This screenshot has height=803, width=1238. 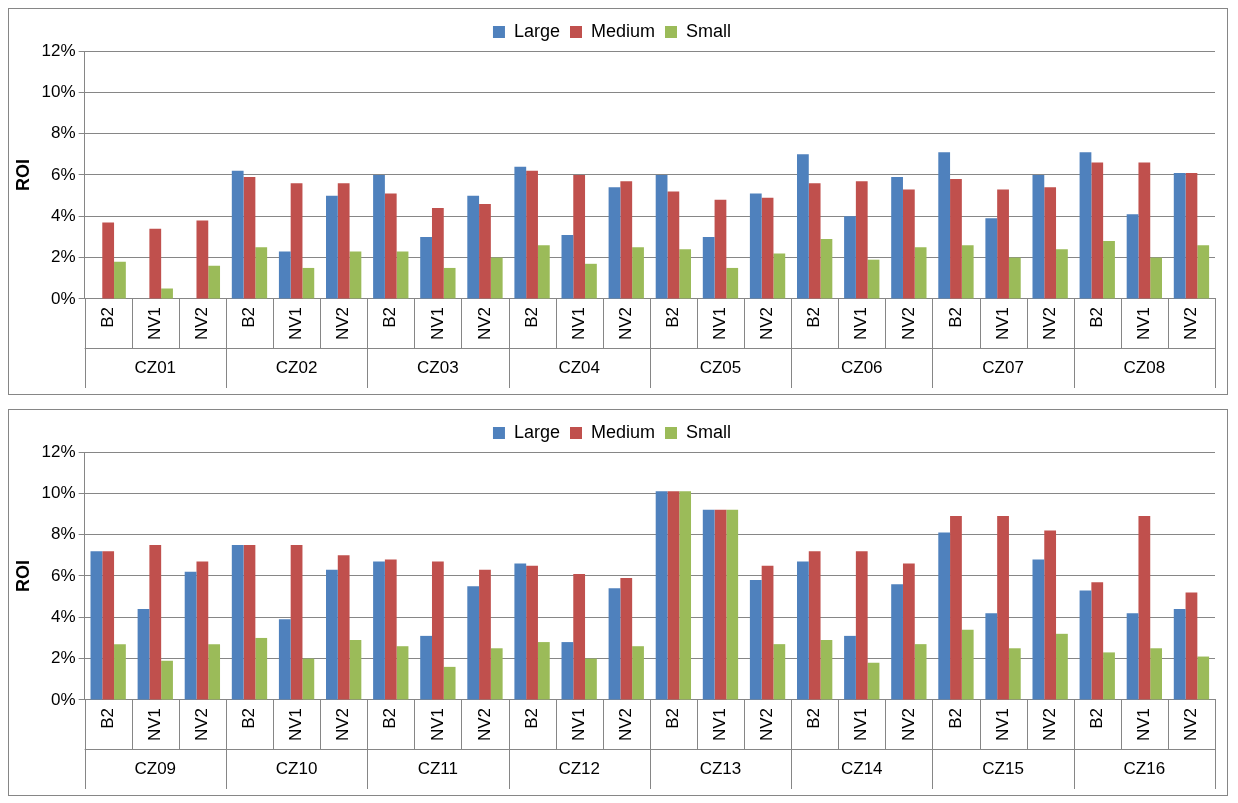 I want to click on text: CZ04, so click(x=579, y=367).